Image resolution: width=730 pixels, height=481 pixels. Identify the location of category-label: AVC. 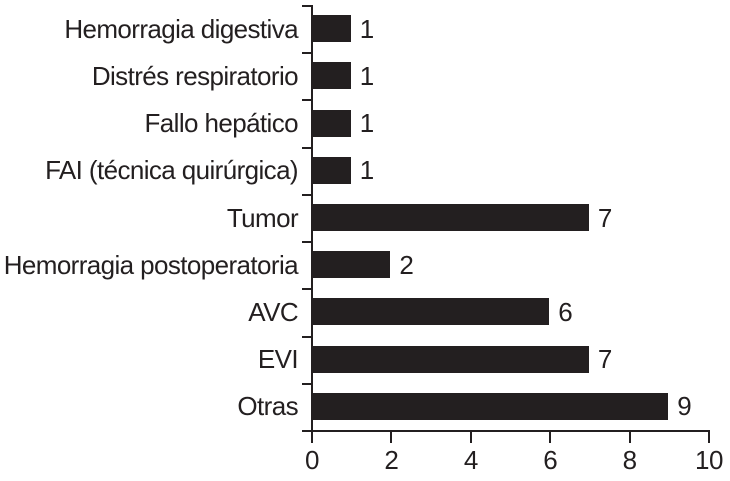
(273, 311).